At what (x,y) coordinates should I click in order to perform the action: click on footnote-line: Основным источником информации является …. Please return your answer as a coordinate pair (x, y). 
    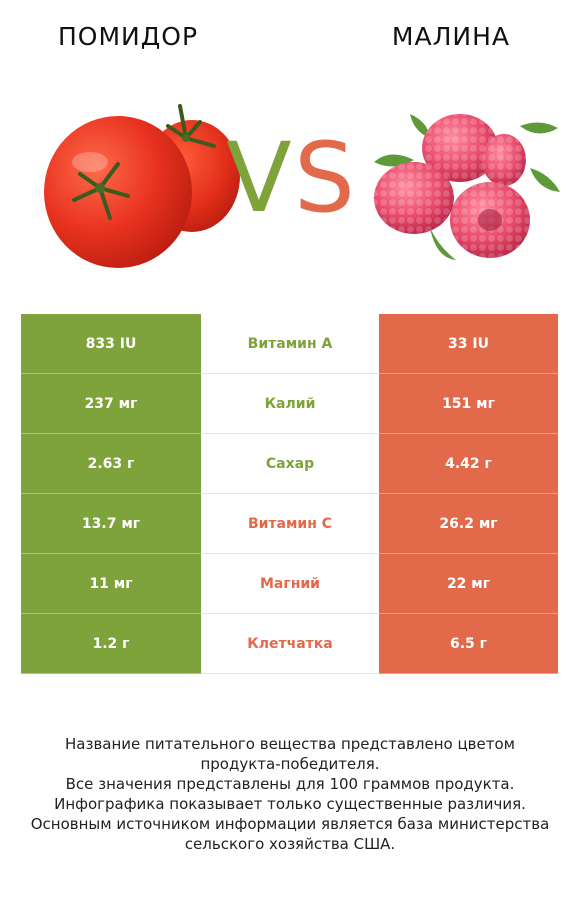
    Looking at the image, I should click on (290, 824).